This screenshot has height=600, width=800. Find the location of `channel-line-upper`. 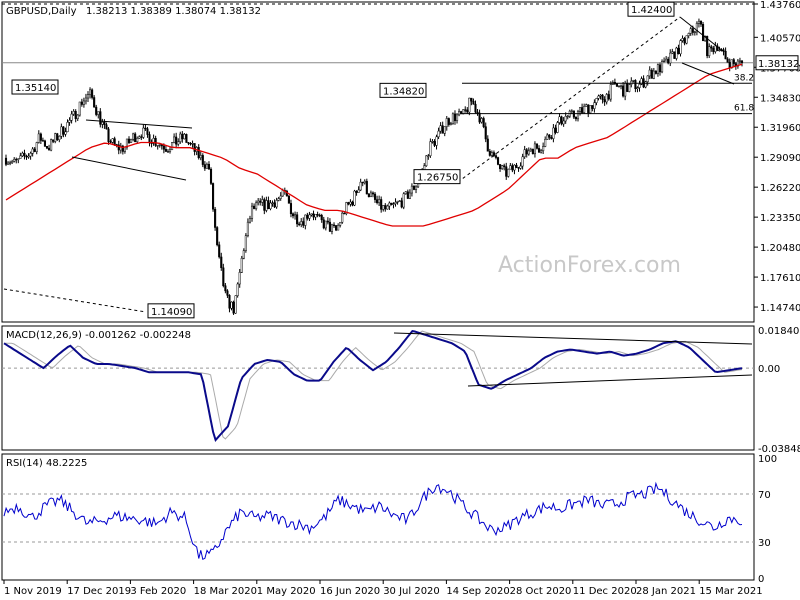

channel-line-upper is located at coordinates (139, 124).